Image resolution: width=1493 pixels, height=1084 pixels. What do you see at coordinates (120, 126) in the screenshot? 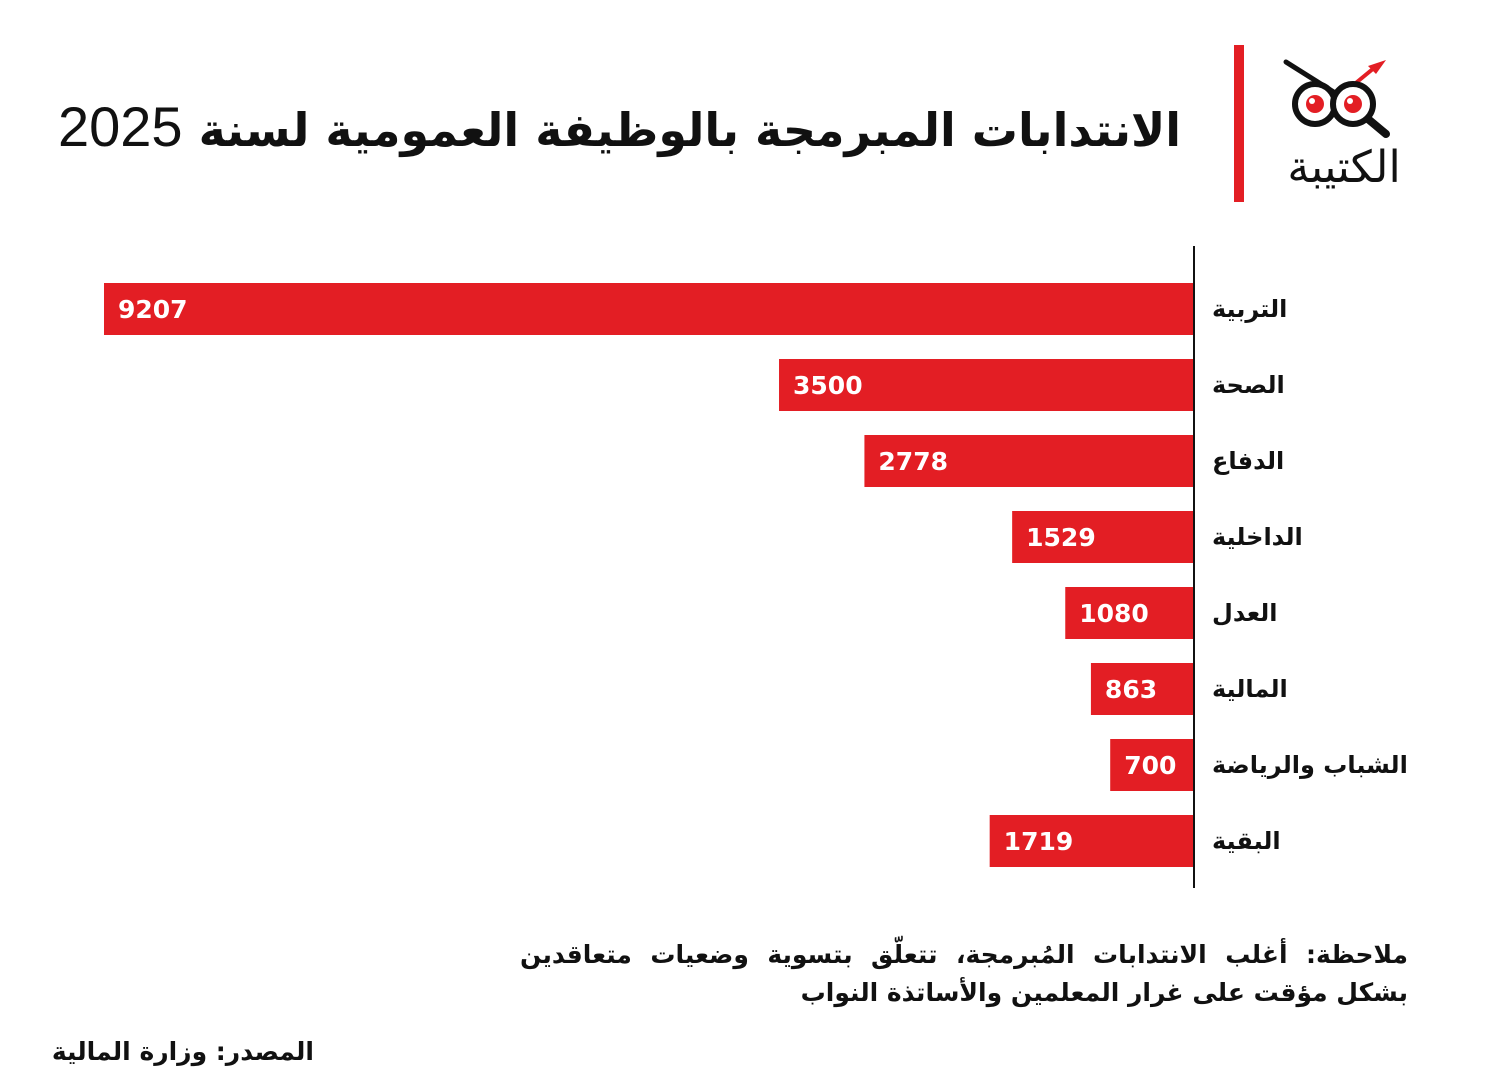
I see `chart-title-year: 2025` at bounding box center [120, 126].